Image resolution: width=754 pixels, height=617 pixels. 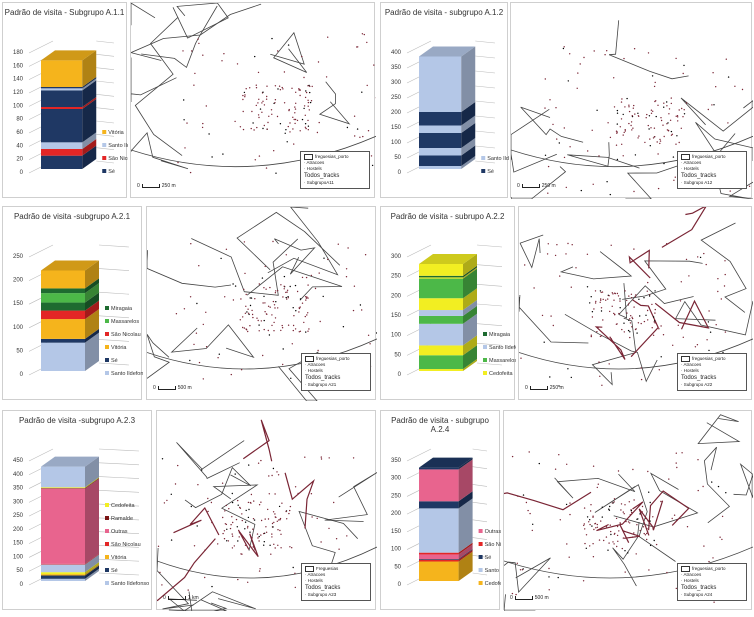 What do you see at coordinates (396, 277) in the screenshot?
I see `y-tick-label: 250` at bounding box center [396, 277].